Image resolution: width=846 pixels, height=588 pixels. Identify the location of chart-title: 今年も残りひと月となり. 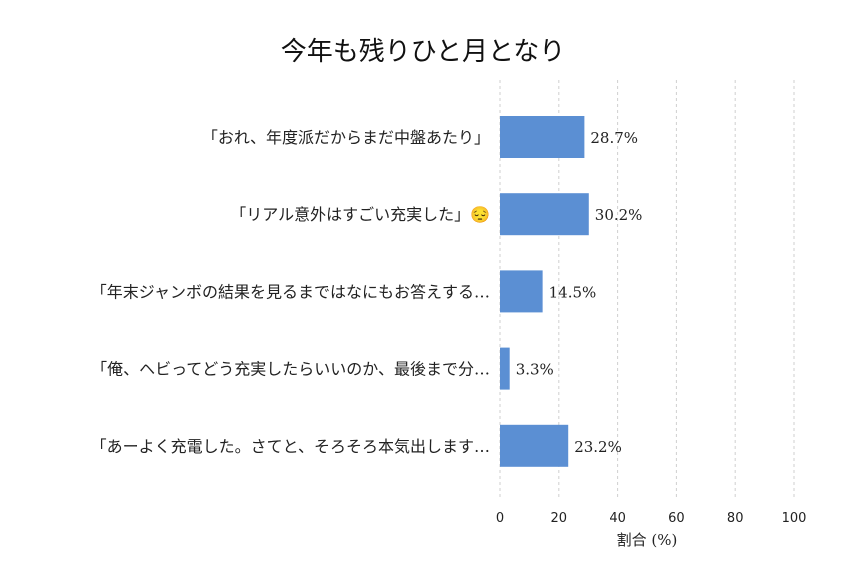
(423, 52).